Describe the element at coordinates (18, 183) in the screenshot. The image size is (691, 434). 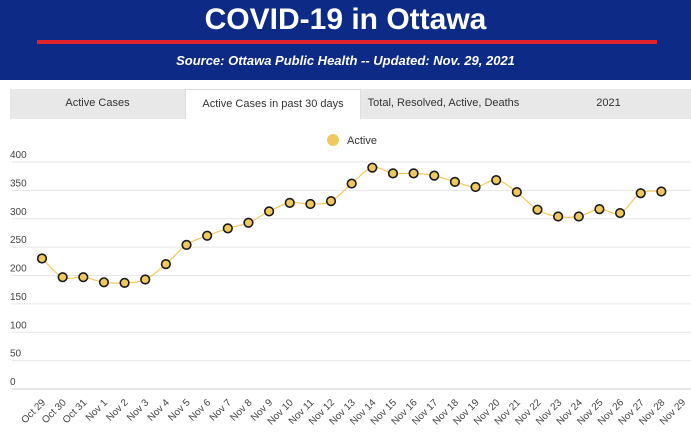
I see `y-tick-label: 350` at that location.